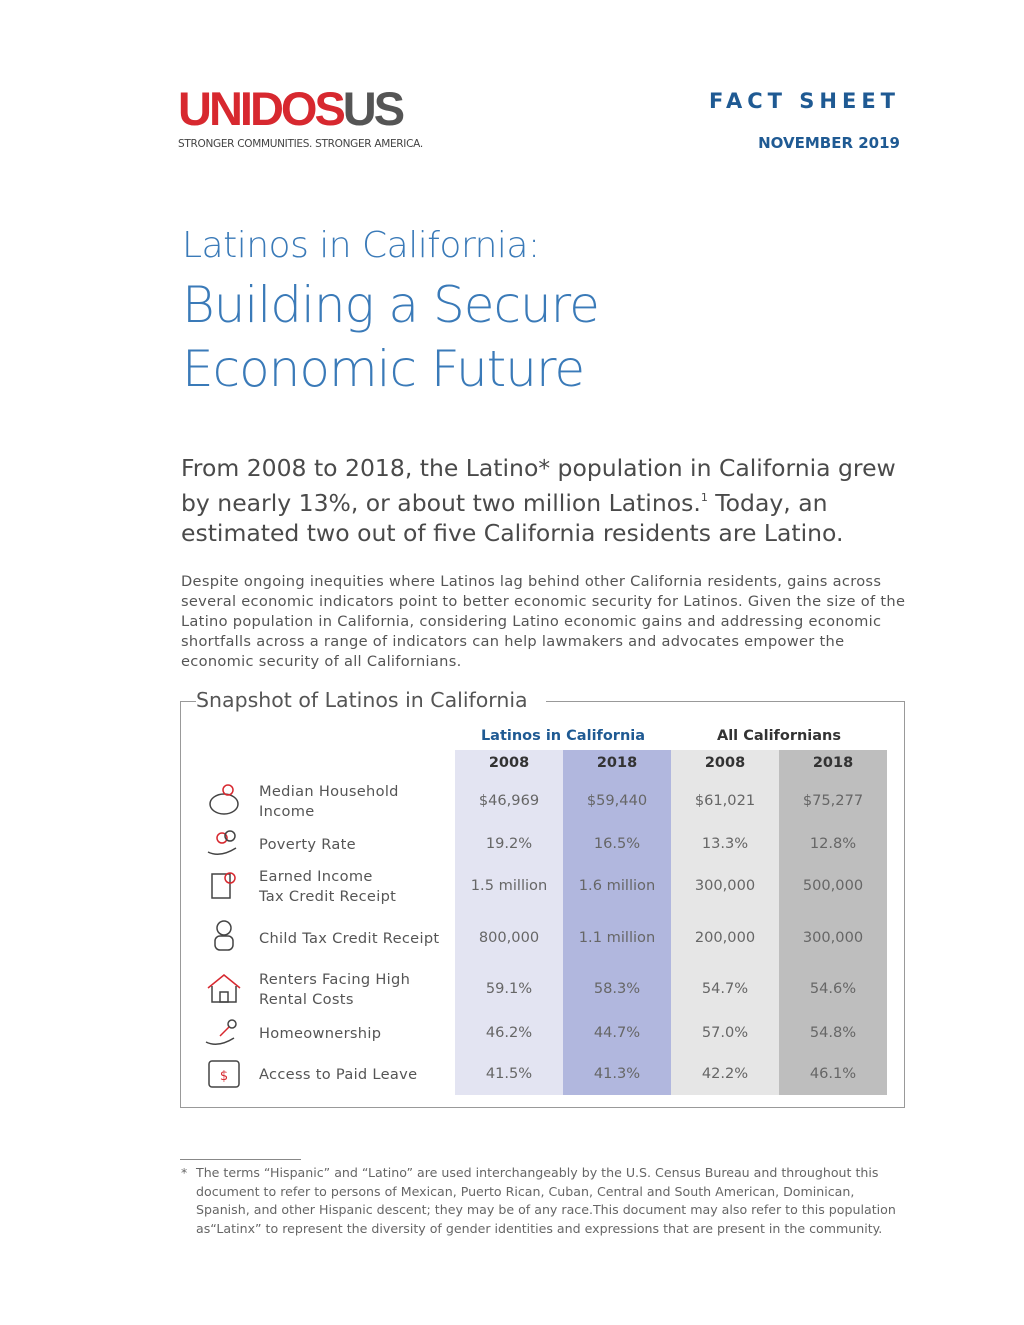  Describe the element at coordinates (833, 988) in the screenshot. I see `cell: 54.6%` at that location.